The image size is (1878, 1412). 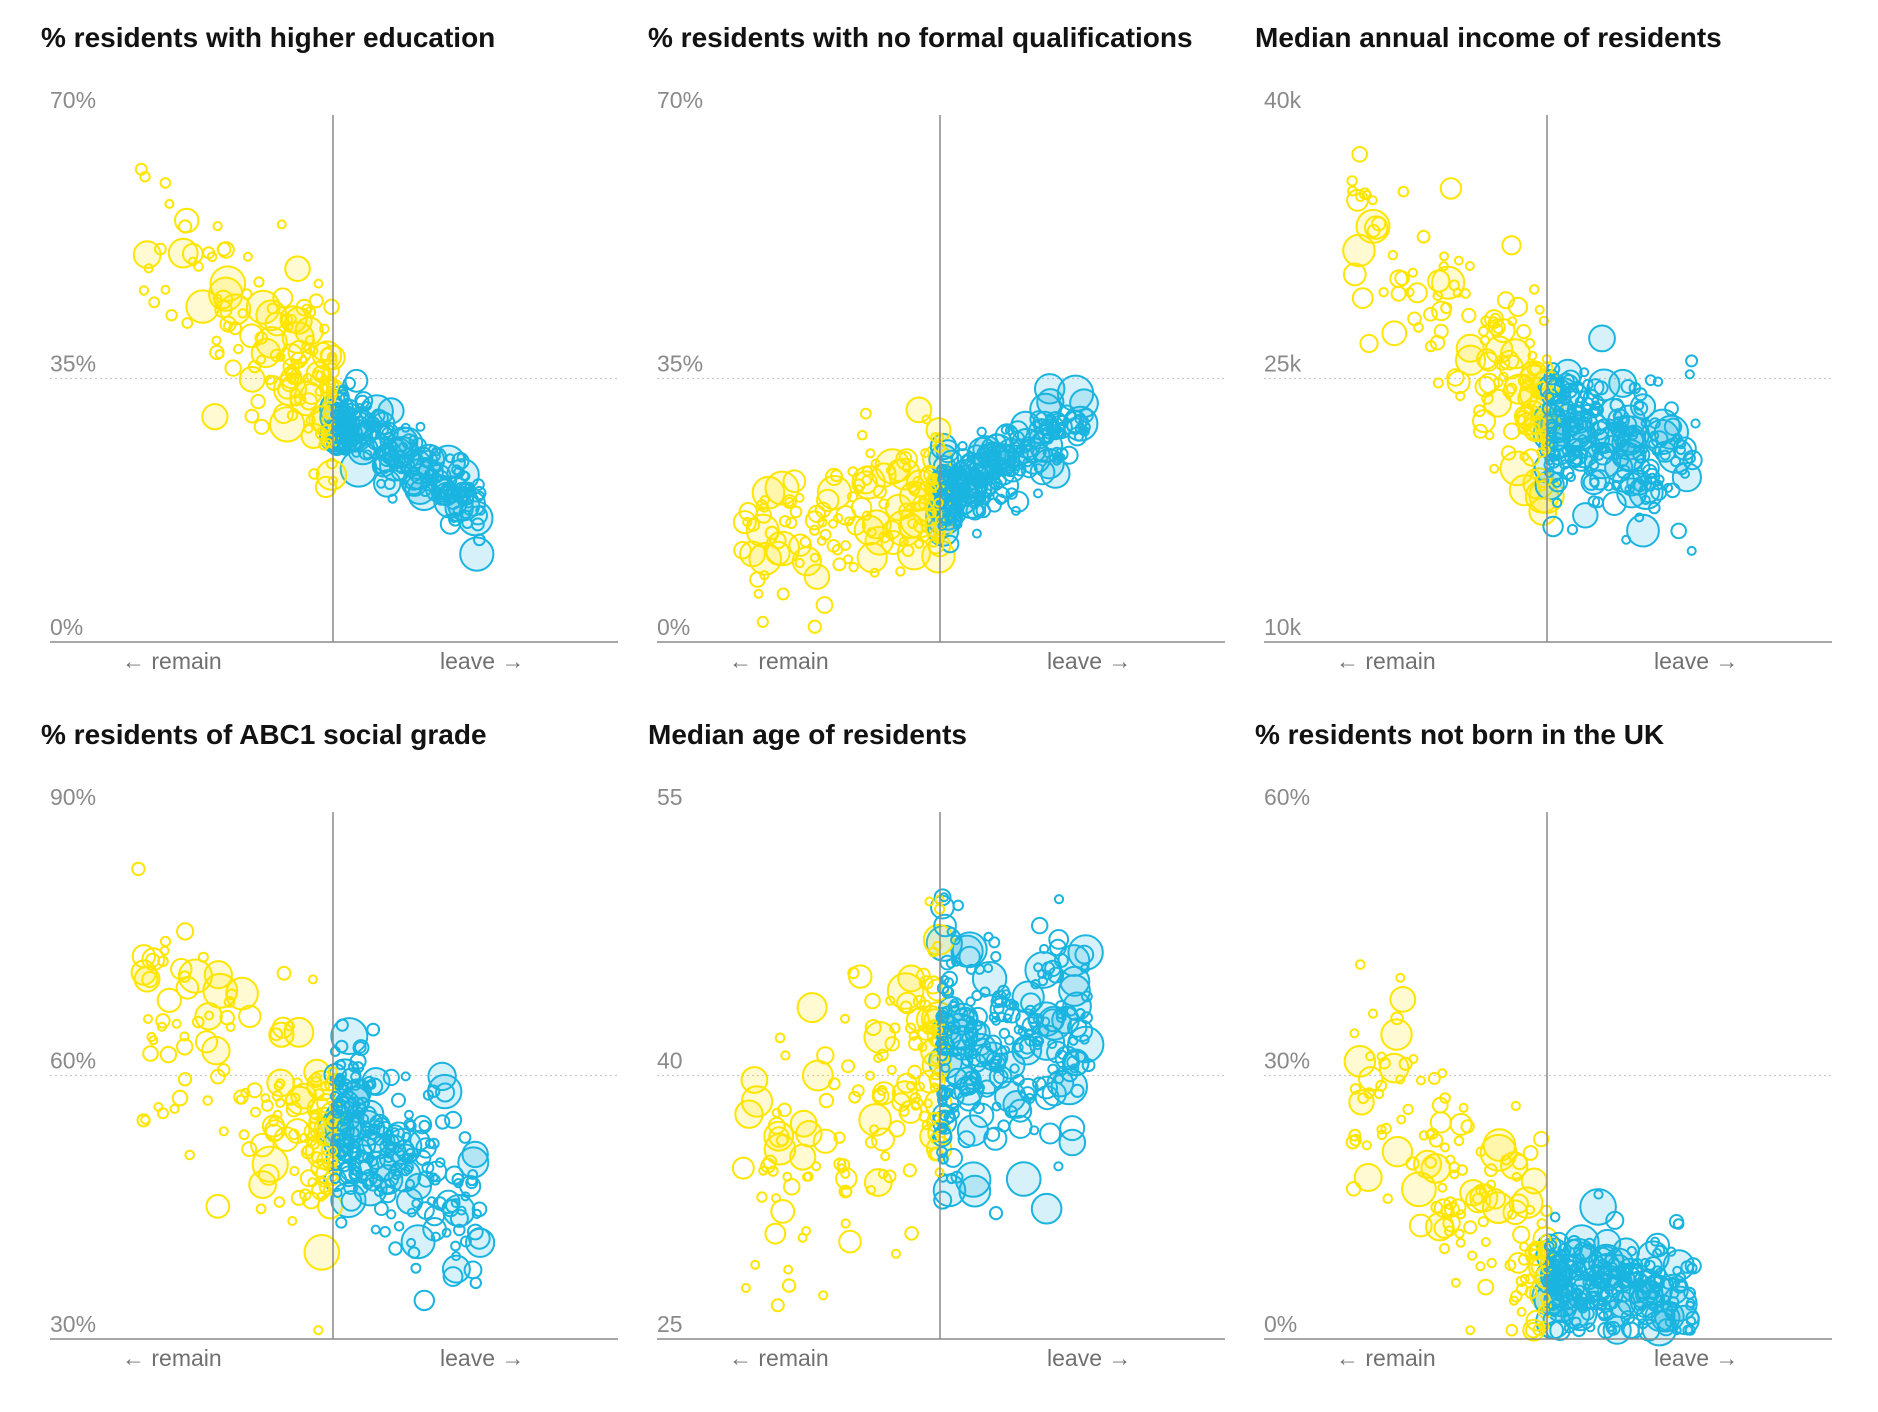 I want to click on y-tick-label: 70%, so click(x=73, y=100).